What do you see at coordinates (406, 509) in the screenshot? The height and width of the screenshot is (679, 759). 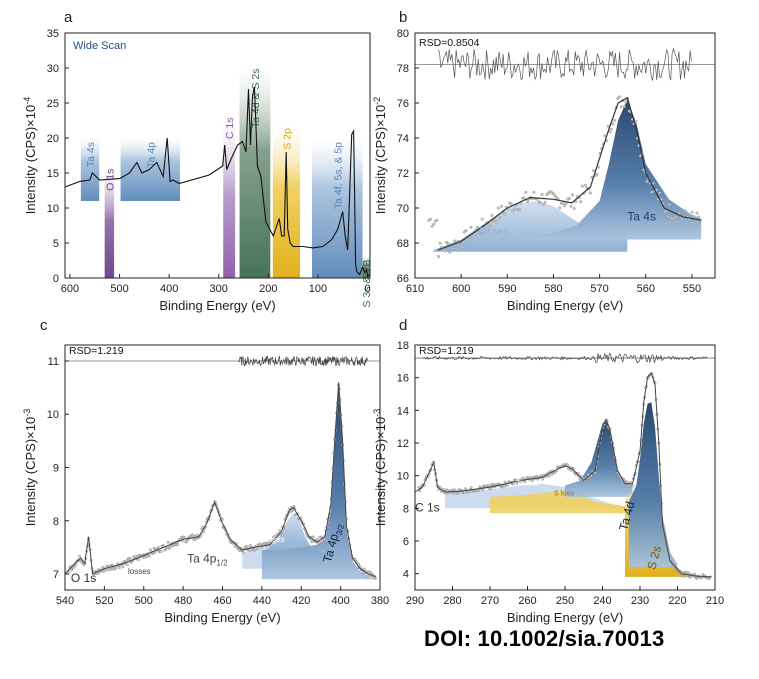 I see `y-tick-label: 8` at bounding box center [406, 509].